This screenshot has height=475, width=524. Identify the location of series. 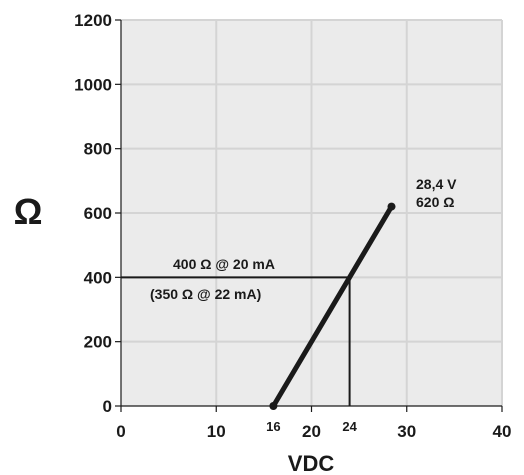
(332, 306).